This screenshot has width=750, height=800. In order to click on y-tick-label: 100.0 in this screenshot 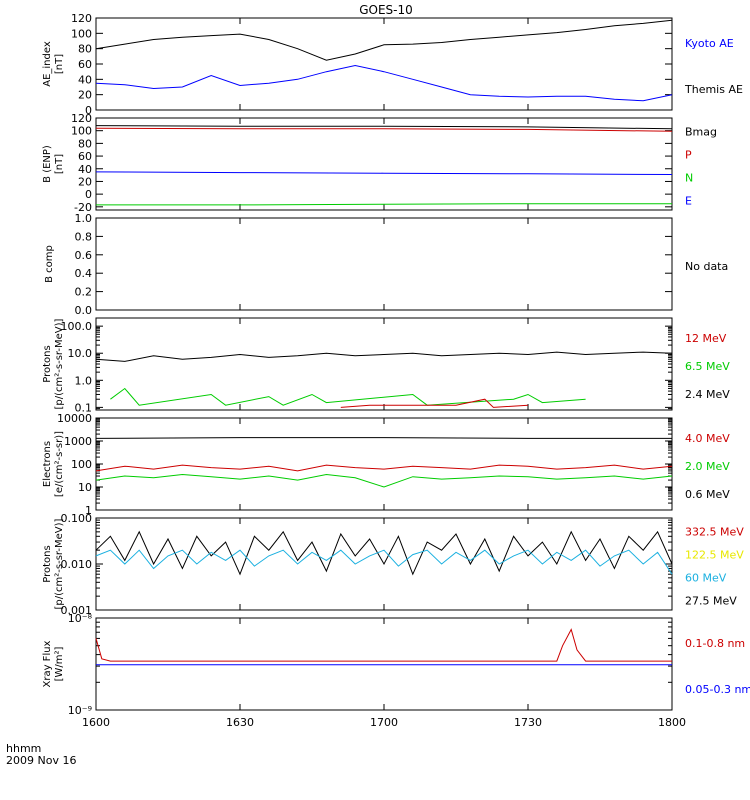, I will do `click(77, 326)`.